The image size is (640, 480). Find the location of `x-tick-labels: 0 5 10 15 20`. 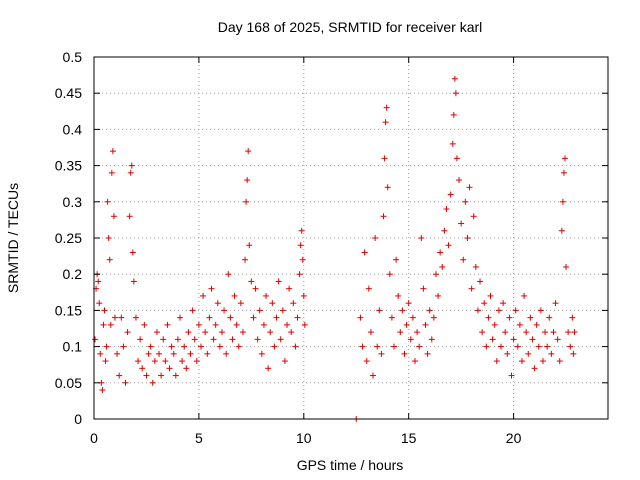

x-tick-labels: 0 5 10 15 20 is located at coordinates (305, 438).